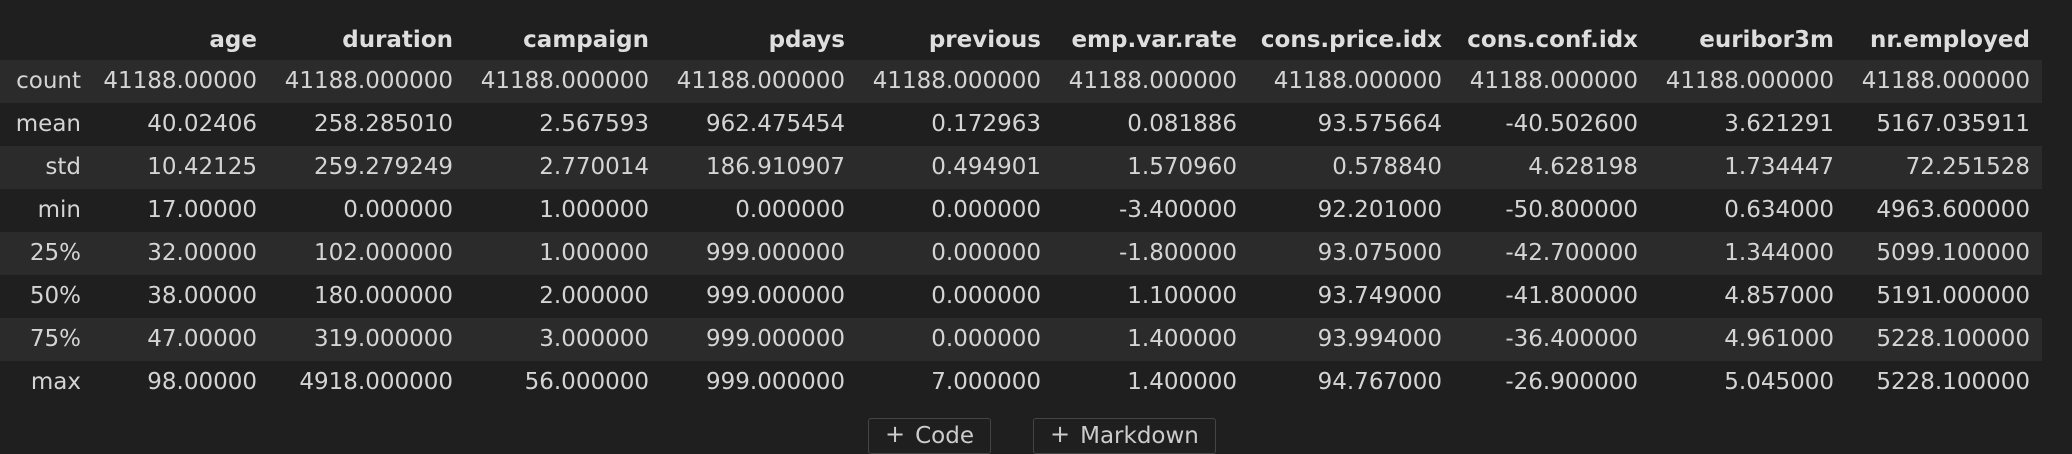 The height and width of the screenshot is (454, 2072). Describe the element at coordinates (1182, 296) in the screenshot. I see `table-cell: 1.100000` at that location.